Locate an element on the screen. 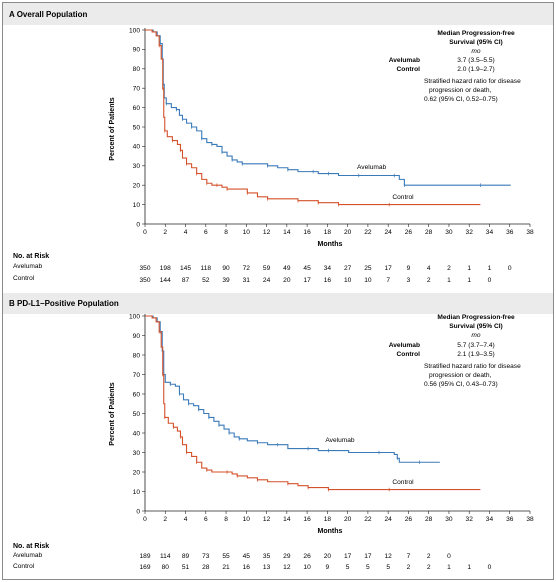  panel-b-risk-avelumab-count: 35 is located at coordinates (267, 556).